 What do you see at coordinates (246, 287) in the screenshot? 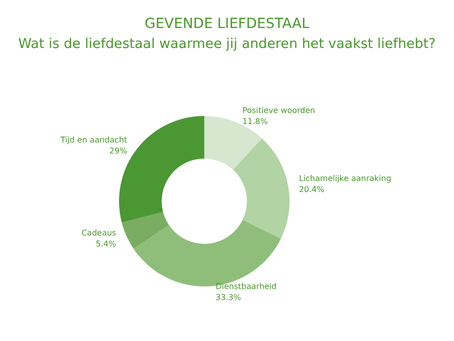
I see `slice-label: Dienstbaarheid` at bounding box center [246, 287].